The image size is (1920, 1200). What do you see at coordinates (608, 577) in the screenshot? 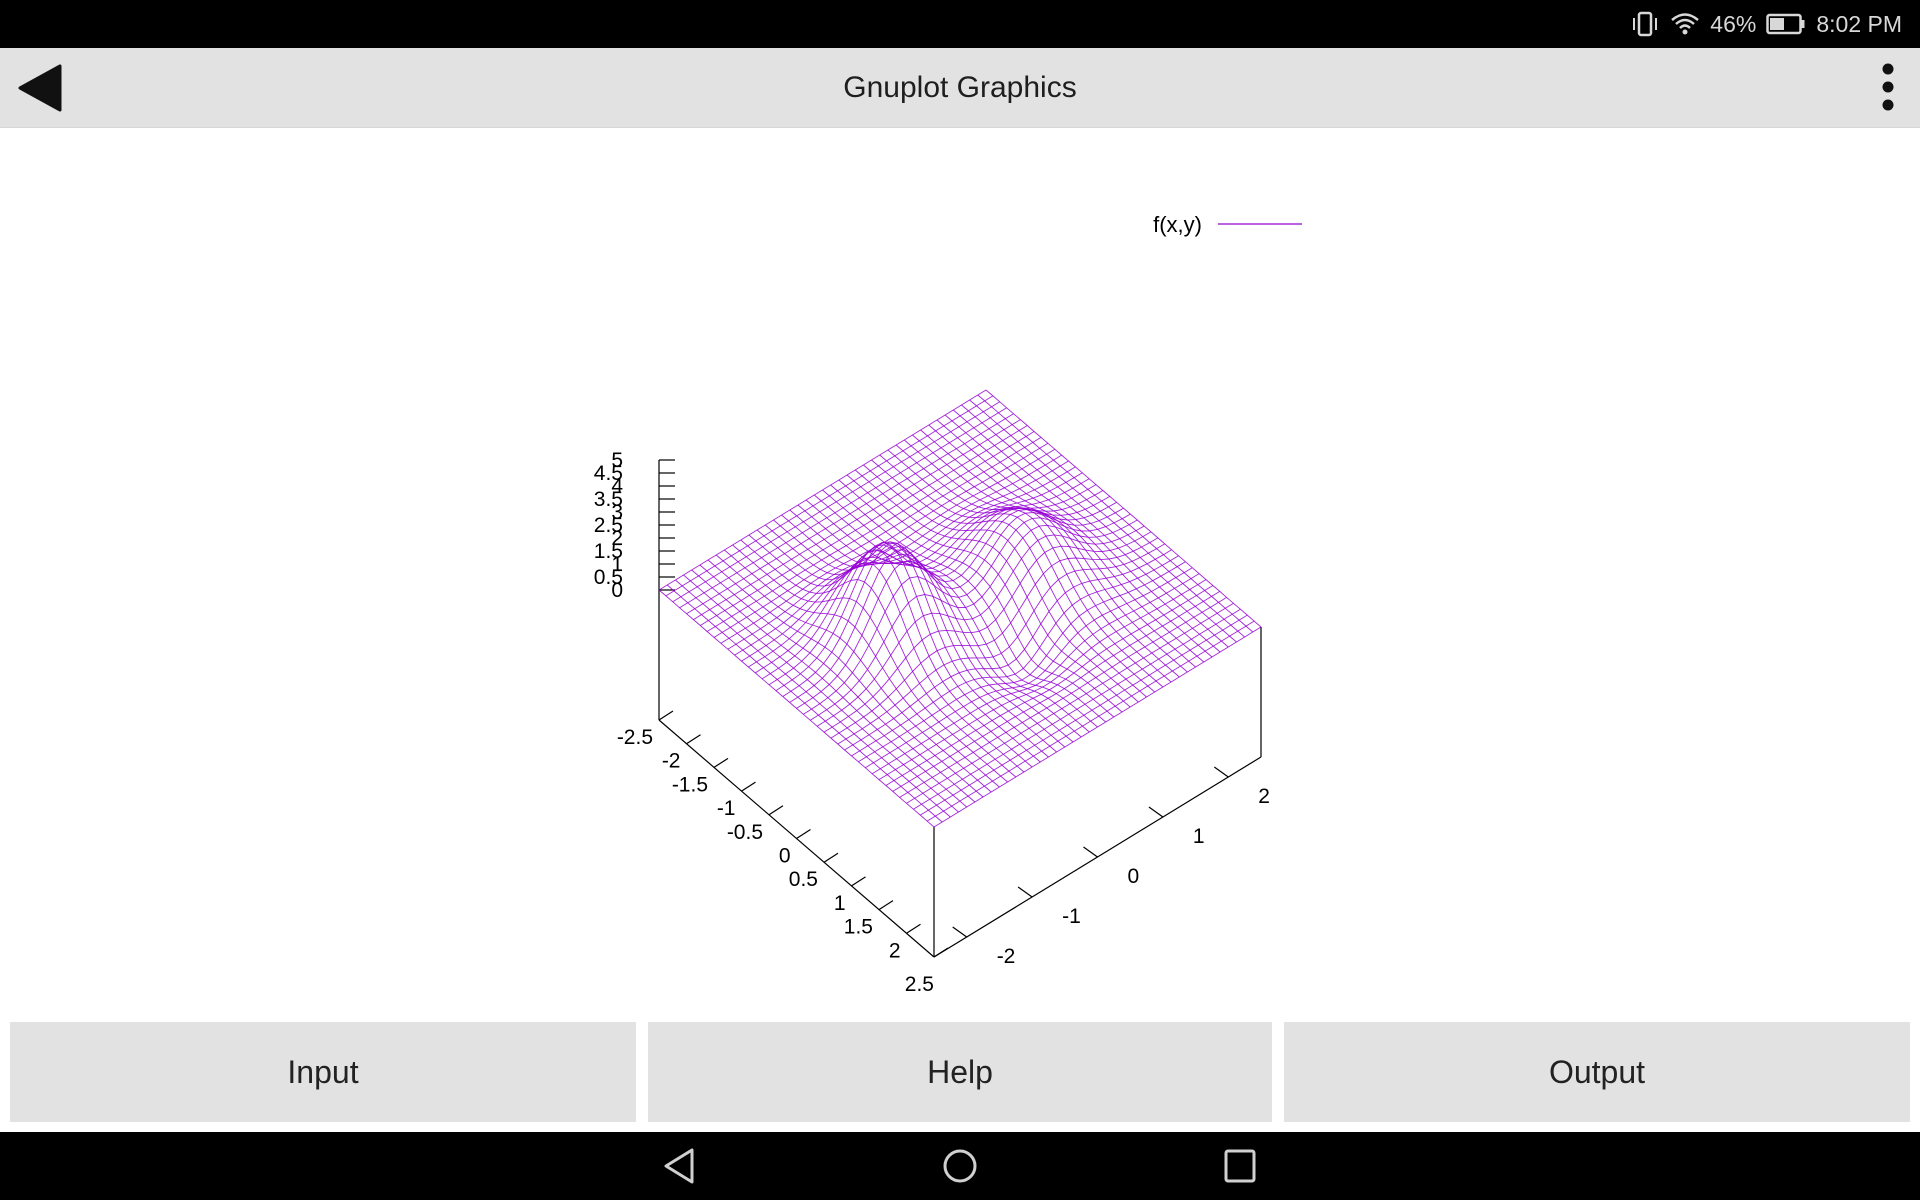
I see `z-tick-label: 0.5` at bounding box center [608, 577].